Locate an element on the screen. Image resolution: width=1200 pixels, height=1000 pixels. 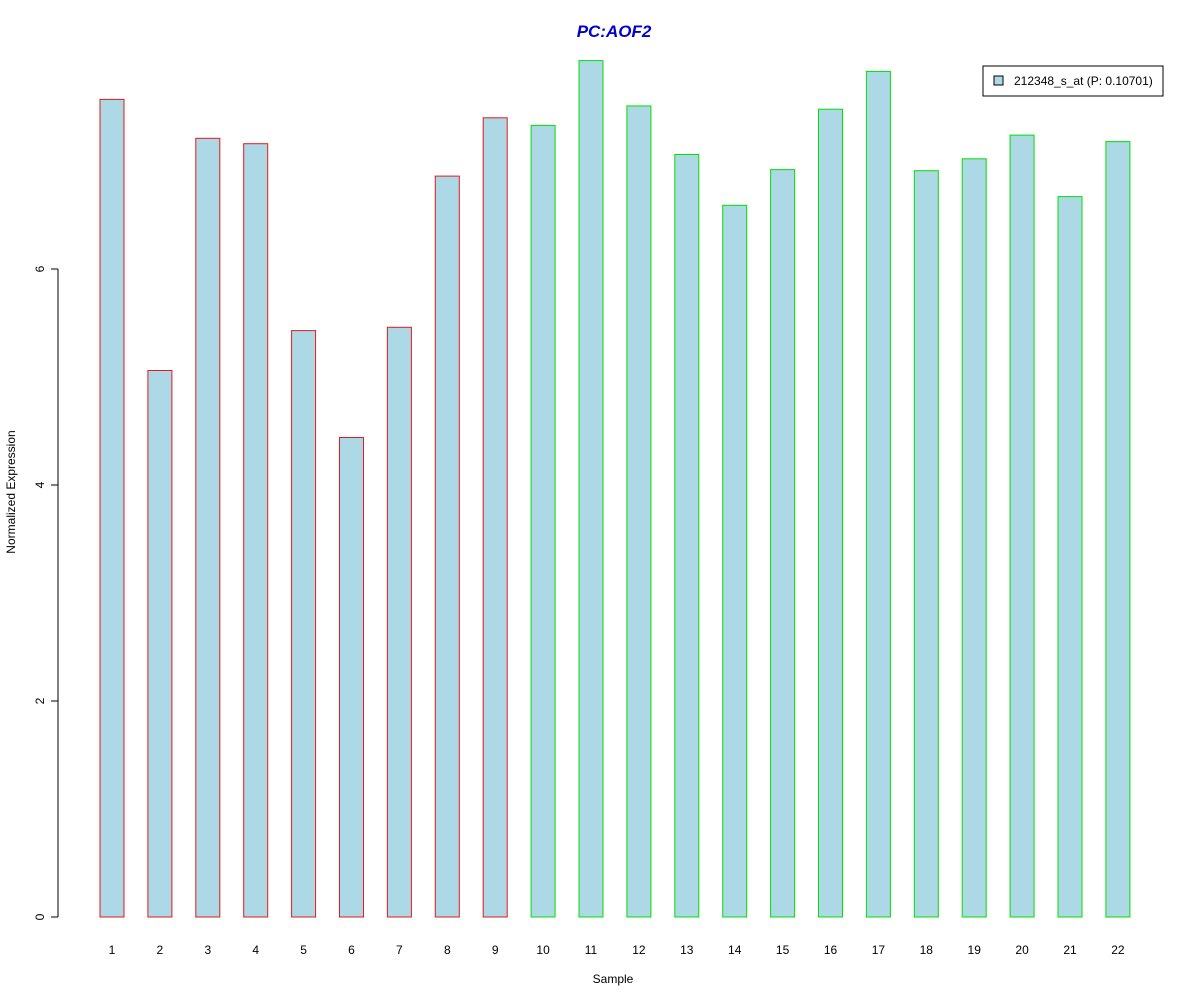
x-tick-label: 10 is located at coordinates (543, 950).